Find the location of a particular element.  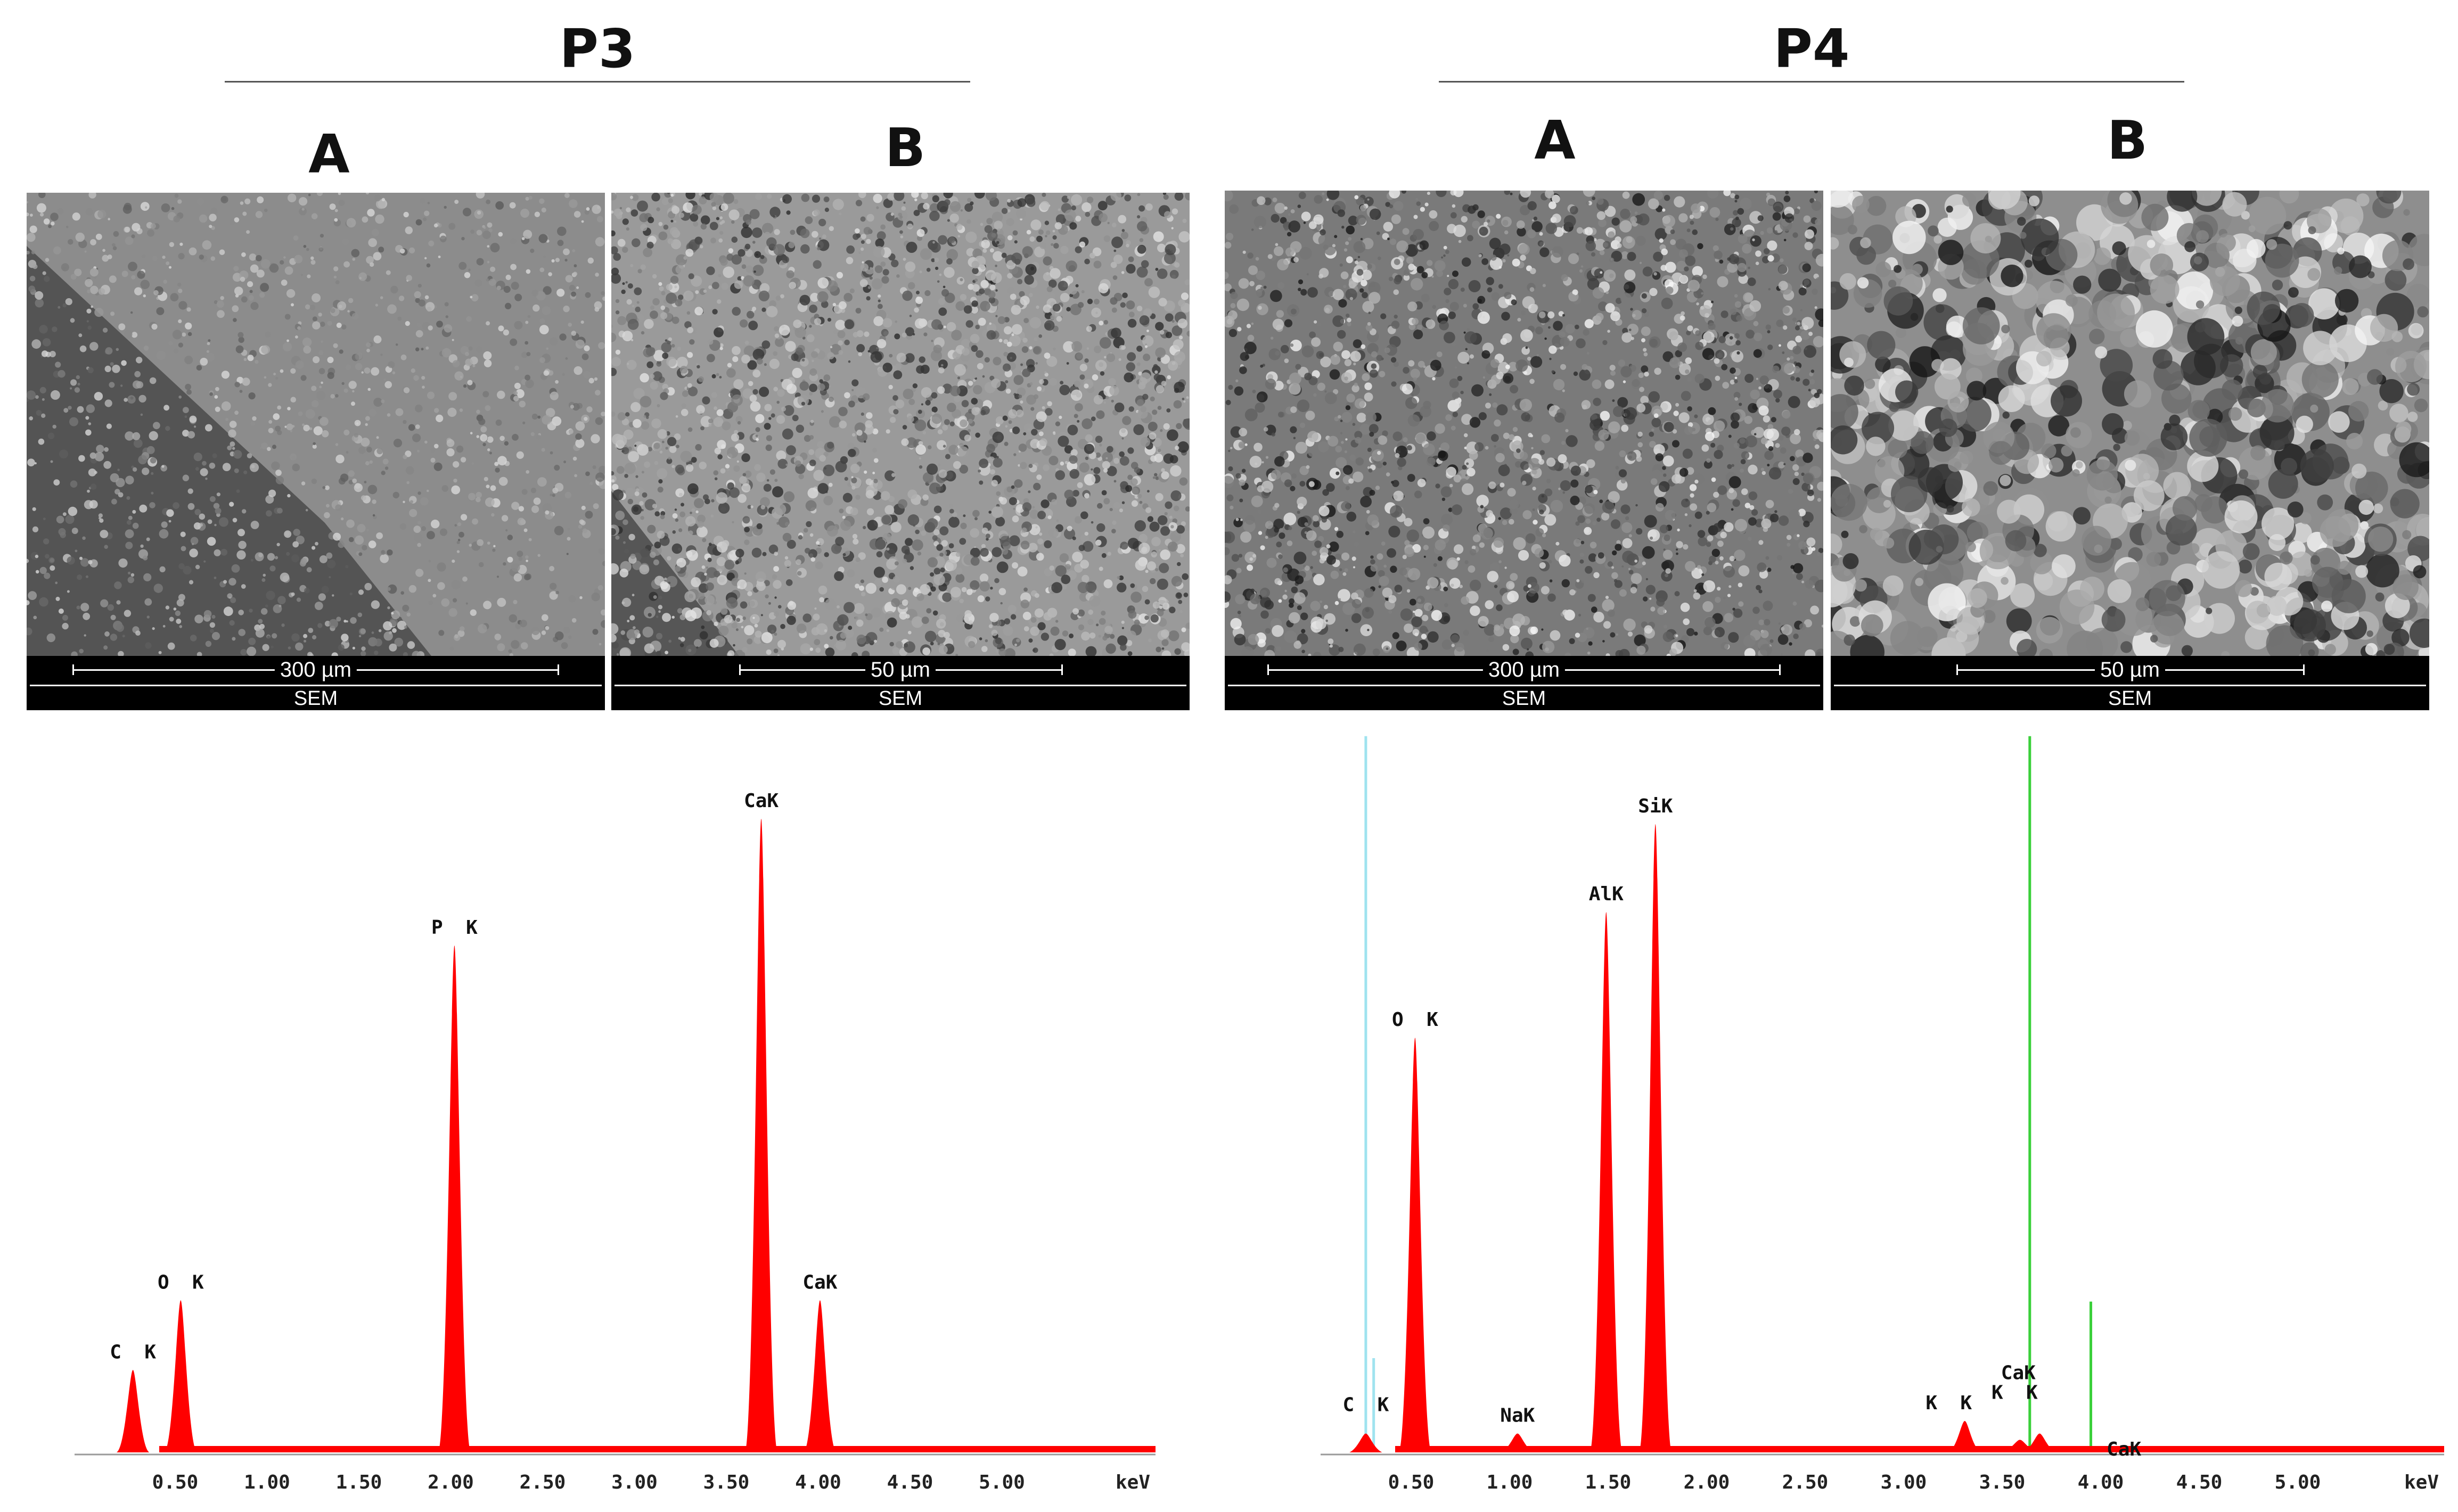

scale-bar-label-p3-a: 300 µm is located at coordinates (315, 670).